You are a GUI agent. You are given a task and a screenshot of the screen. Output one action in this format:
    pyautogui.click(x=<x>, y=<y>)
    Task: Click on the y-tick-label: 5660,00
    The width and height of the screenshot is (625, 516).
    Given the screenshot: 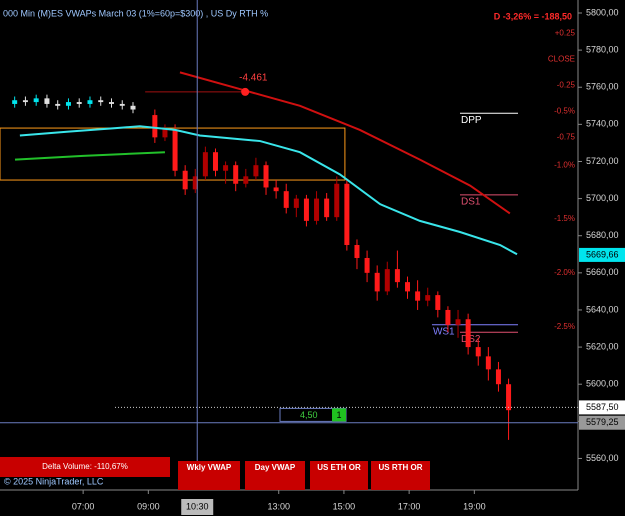 What is the action you would take?
    pyautogui.click(x=602, y=272)
    